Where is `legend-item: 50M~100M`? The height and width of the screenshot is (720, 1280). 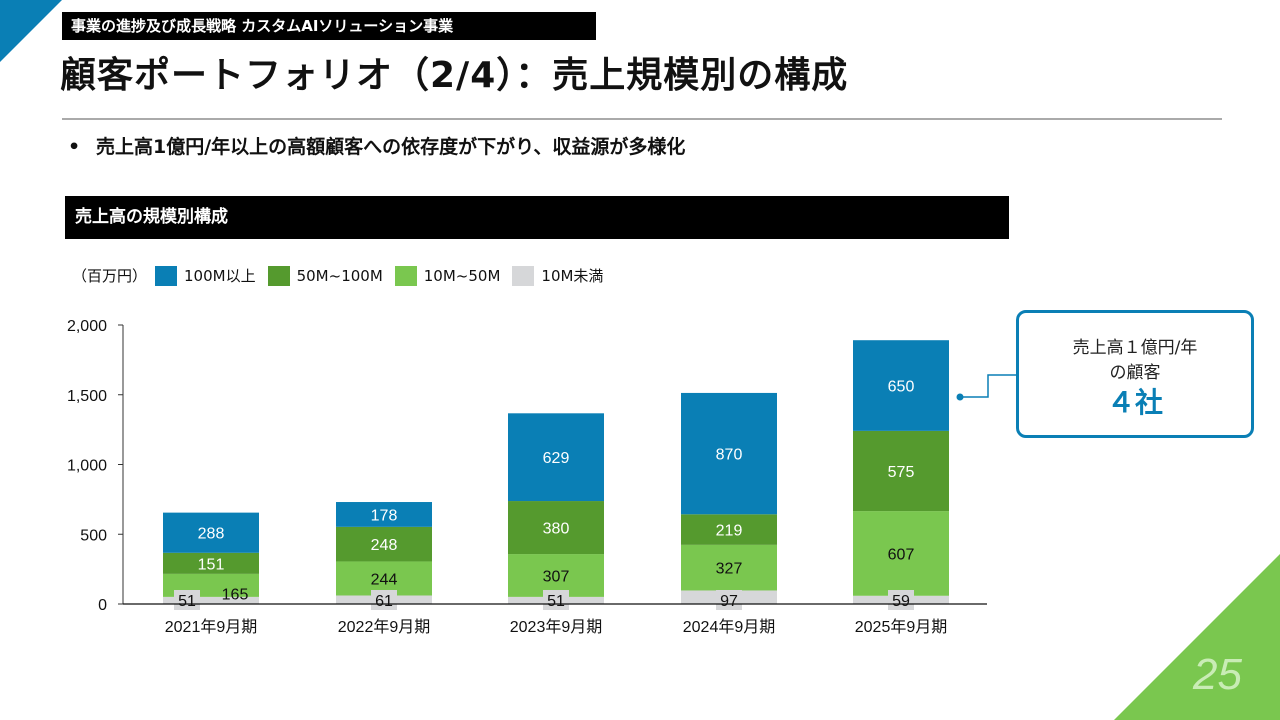 legend-item: 50M~100M is located at coordinates (325, 275).